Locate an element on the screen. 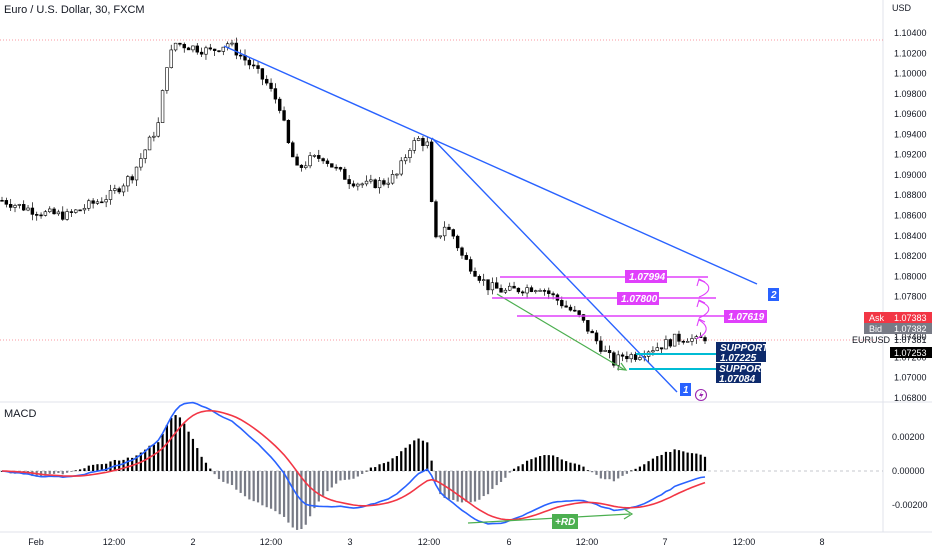  price-tick-label: 1.06800 is located at coordinates (910, 398).